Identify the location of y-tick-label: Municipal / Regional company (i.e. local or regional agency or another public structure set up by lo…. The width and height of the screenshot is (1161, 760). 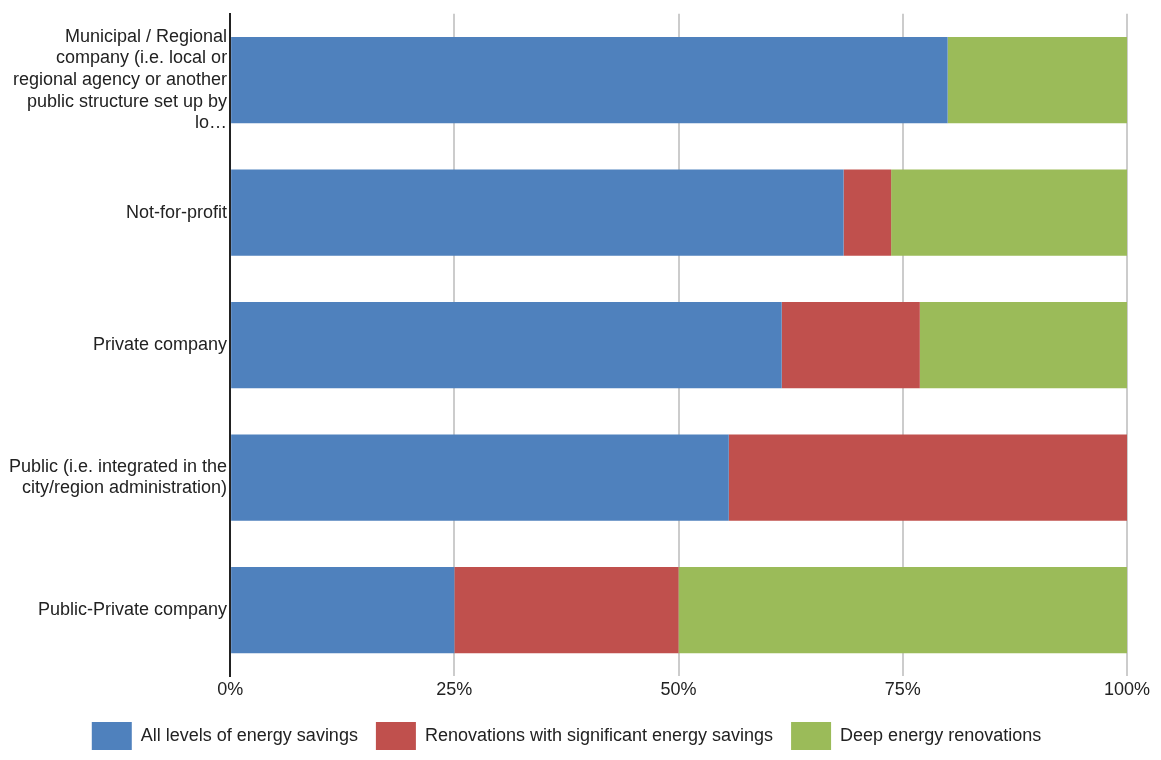
(120, 79).